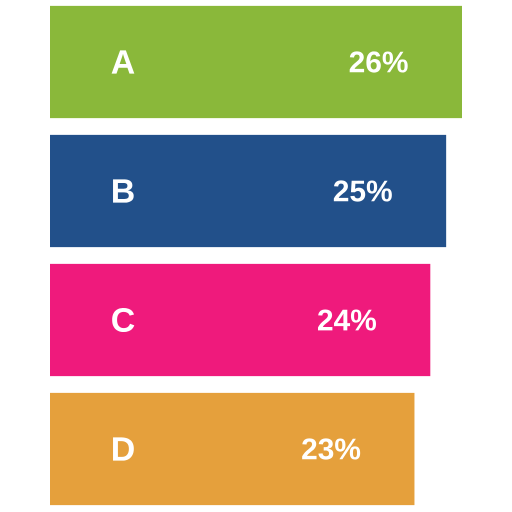 Image resolution: width=512 pixels, height=512 pixels. What do you see at coordinates (363, 191) in the screenshot?
I see `data-label: 25%` at bounding box center [363, 191].